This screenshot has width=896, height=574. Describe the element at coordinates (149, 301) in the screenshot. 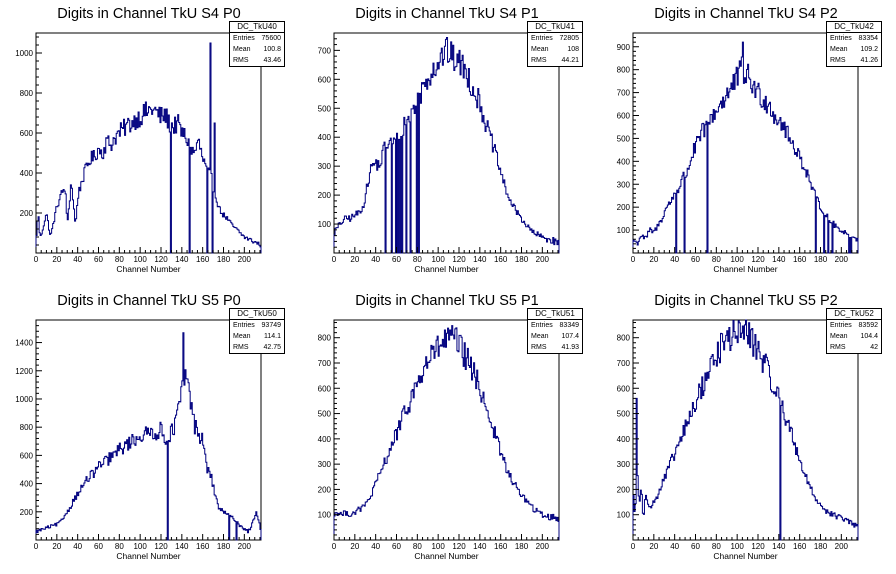

I see `histogram-title: Digits in Channel TkU S5 P0` at that location.